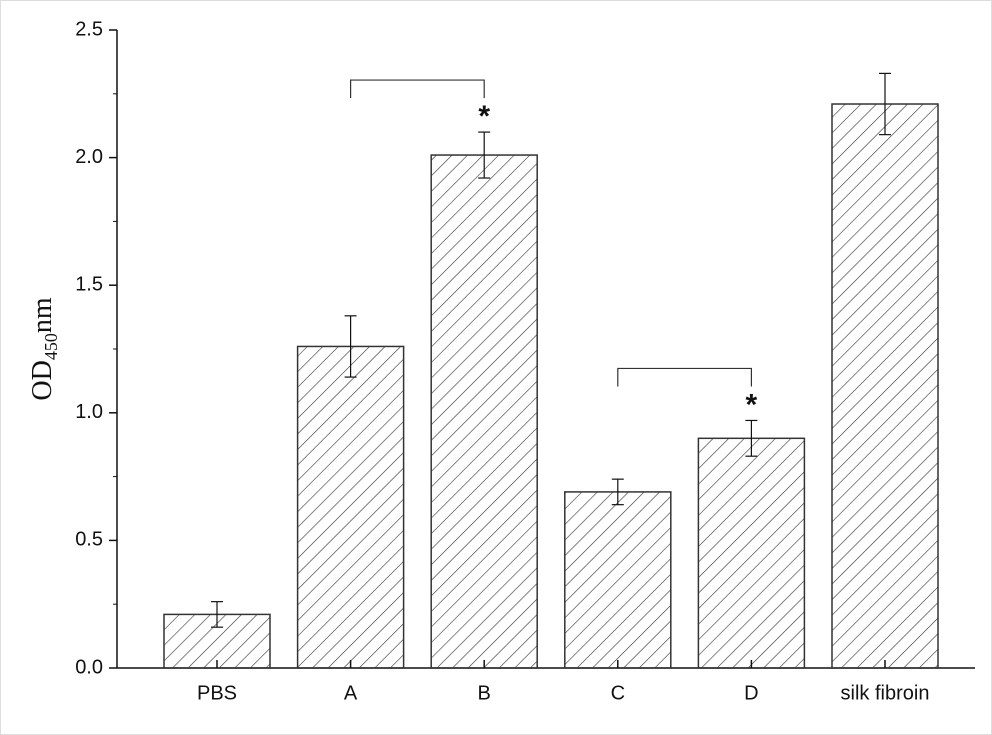 This screenshot has width=992, height=735. I want to click on y-tick-label: 0.5, so click(89, 540).